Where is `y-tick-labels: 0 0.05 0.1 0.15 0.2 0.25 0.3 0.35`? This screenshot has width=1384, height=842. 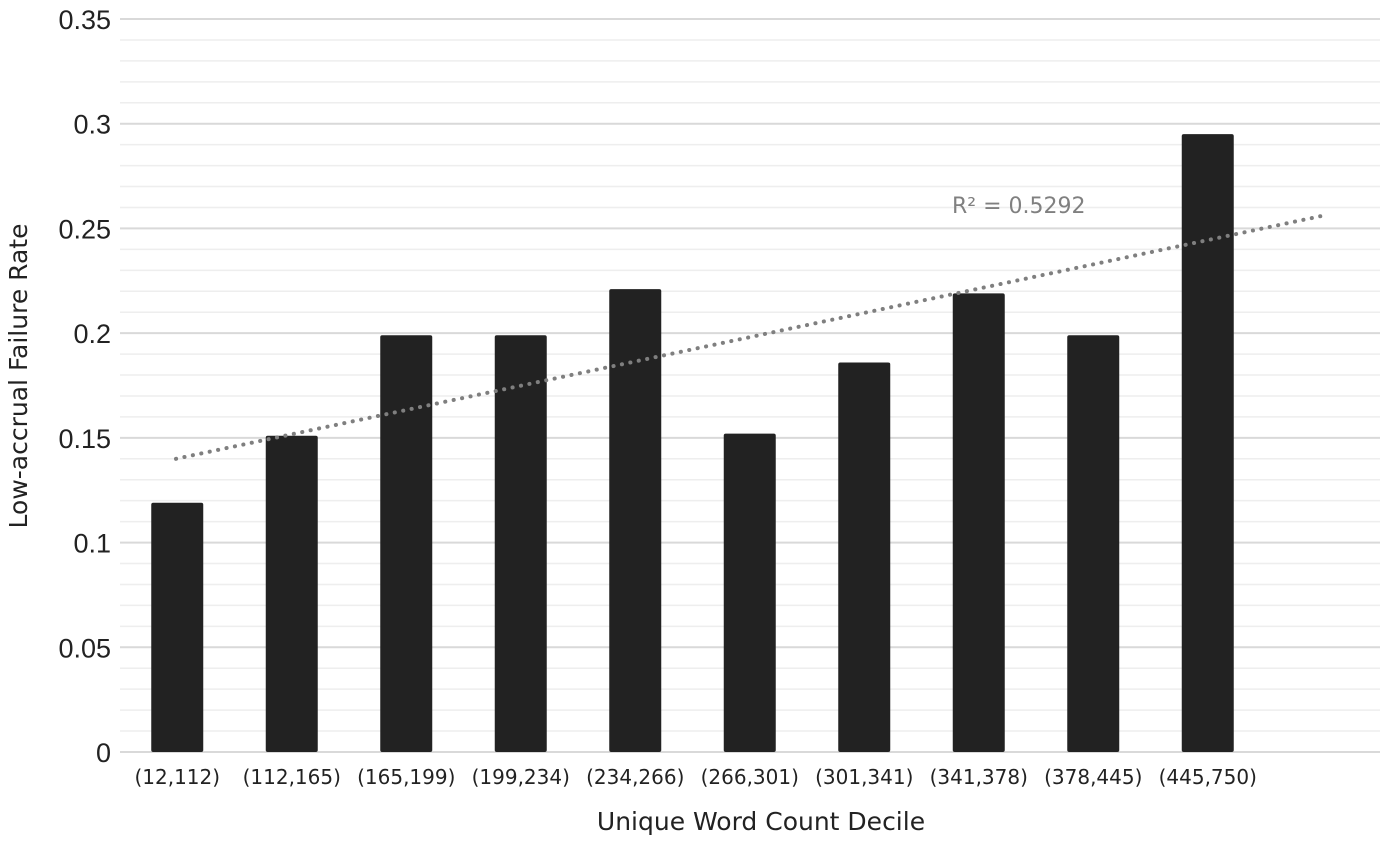 y-tick-labels: 0 0.05 0.1 0.15 0.2 0.25 0.3 0.35 is located at coordinates (84, 386).